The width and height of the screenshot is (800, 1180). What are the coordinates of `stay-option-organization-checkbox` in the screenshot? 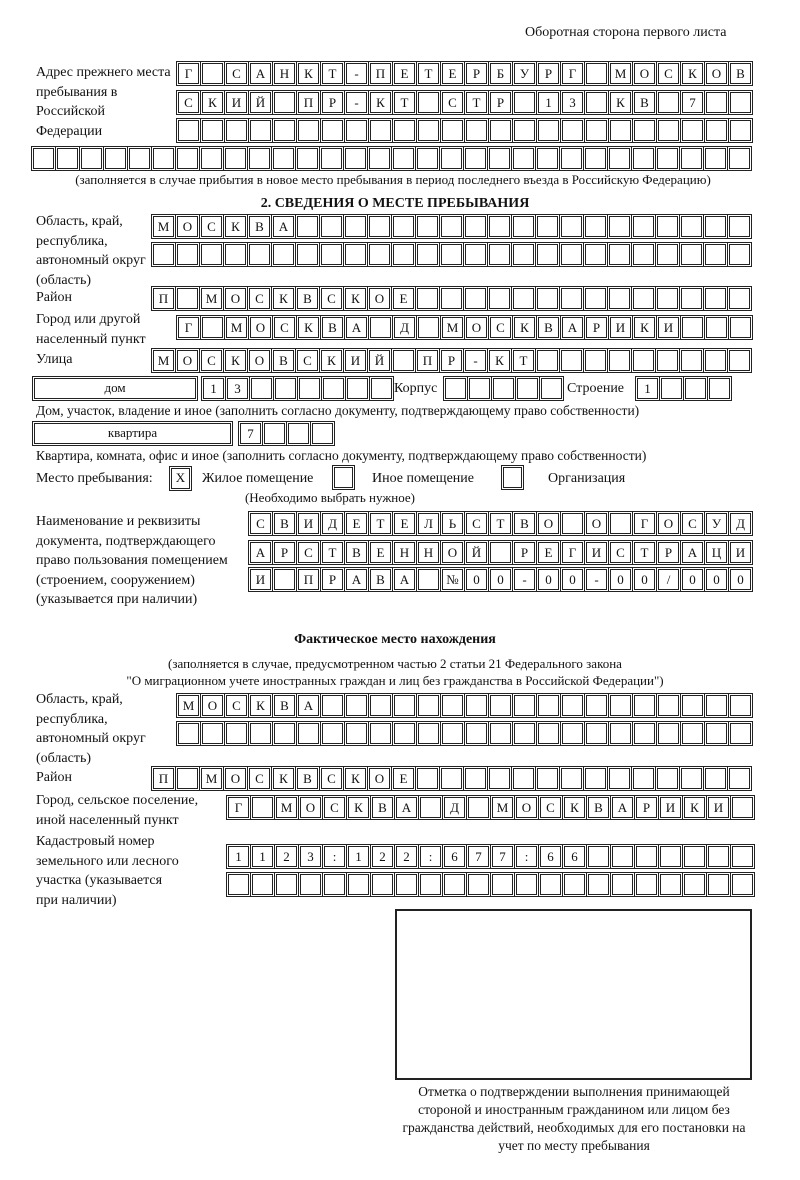 It's located at (512, 477).